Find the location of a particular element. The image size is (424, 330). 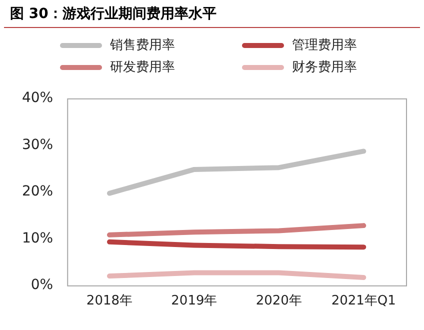

x-tick-label: 2021年Q1 is located at coordinates (363, 301).